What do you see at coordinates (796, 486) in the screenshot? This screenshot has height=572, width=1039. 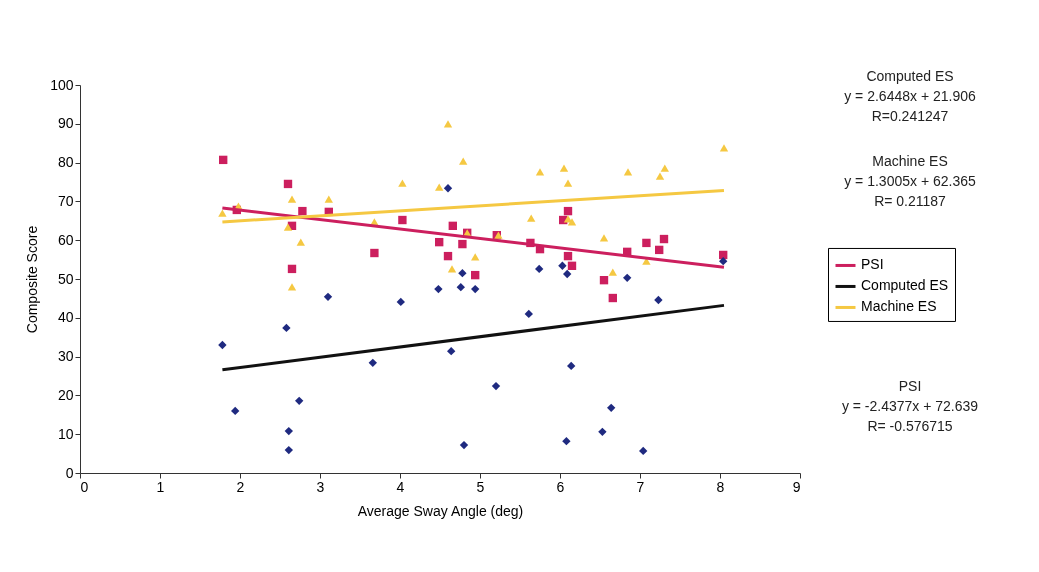 I see `x-tick-label: 9` at bounding box center [796, 486].